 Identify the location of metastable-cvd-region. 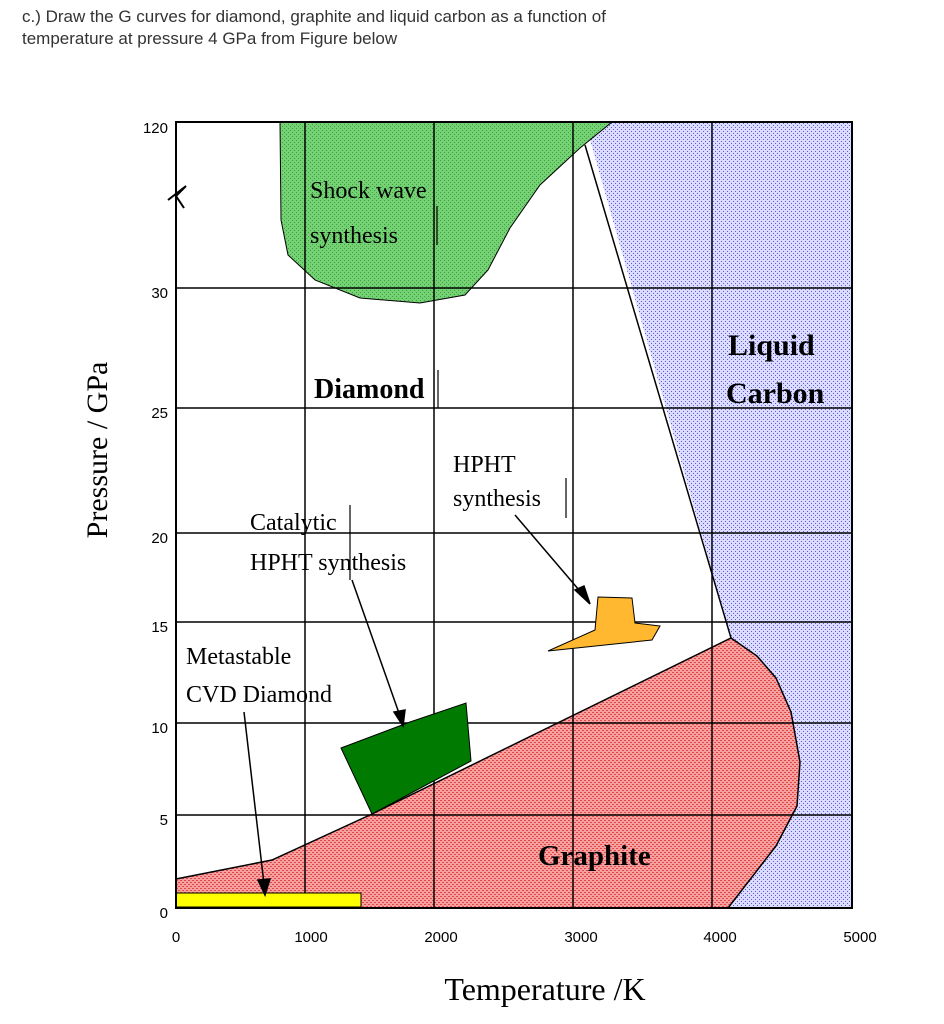
(268, 900).